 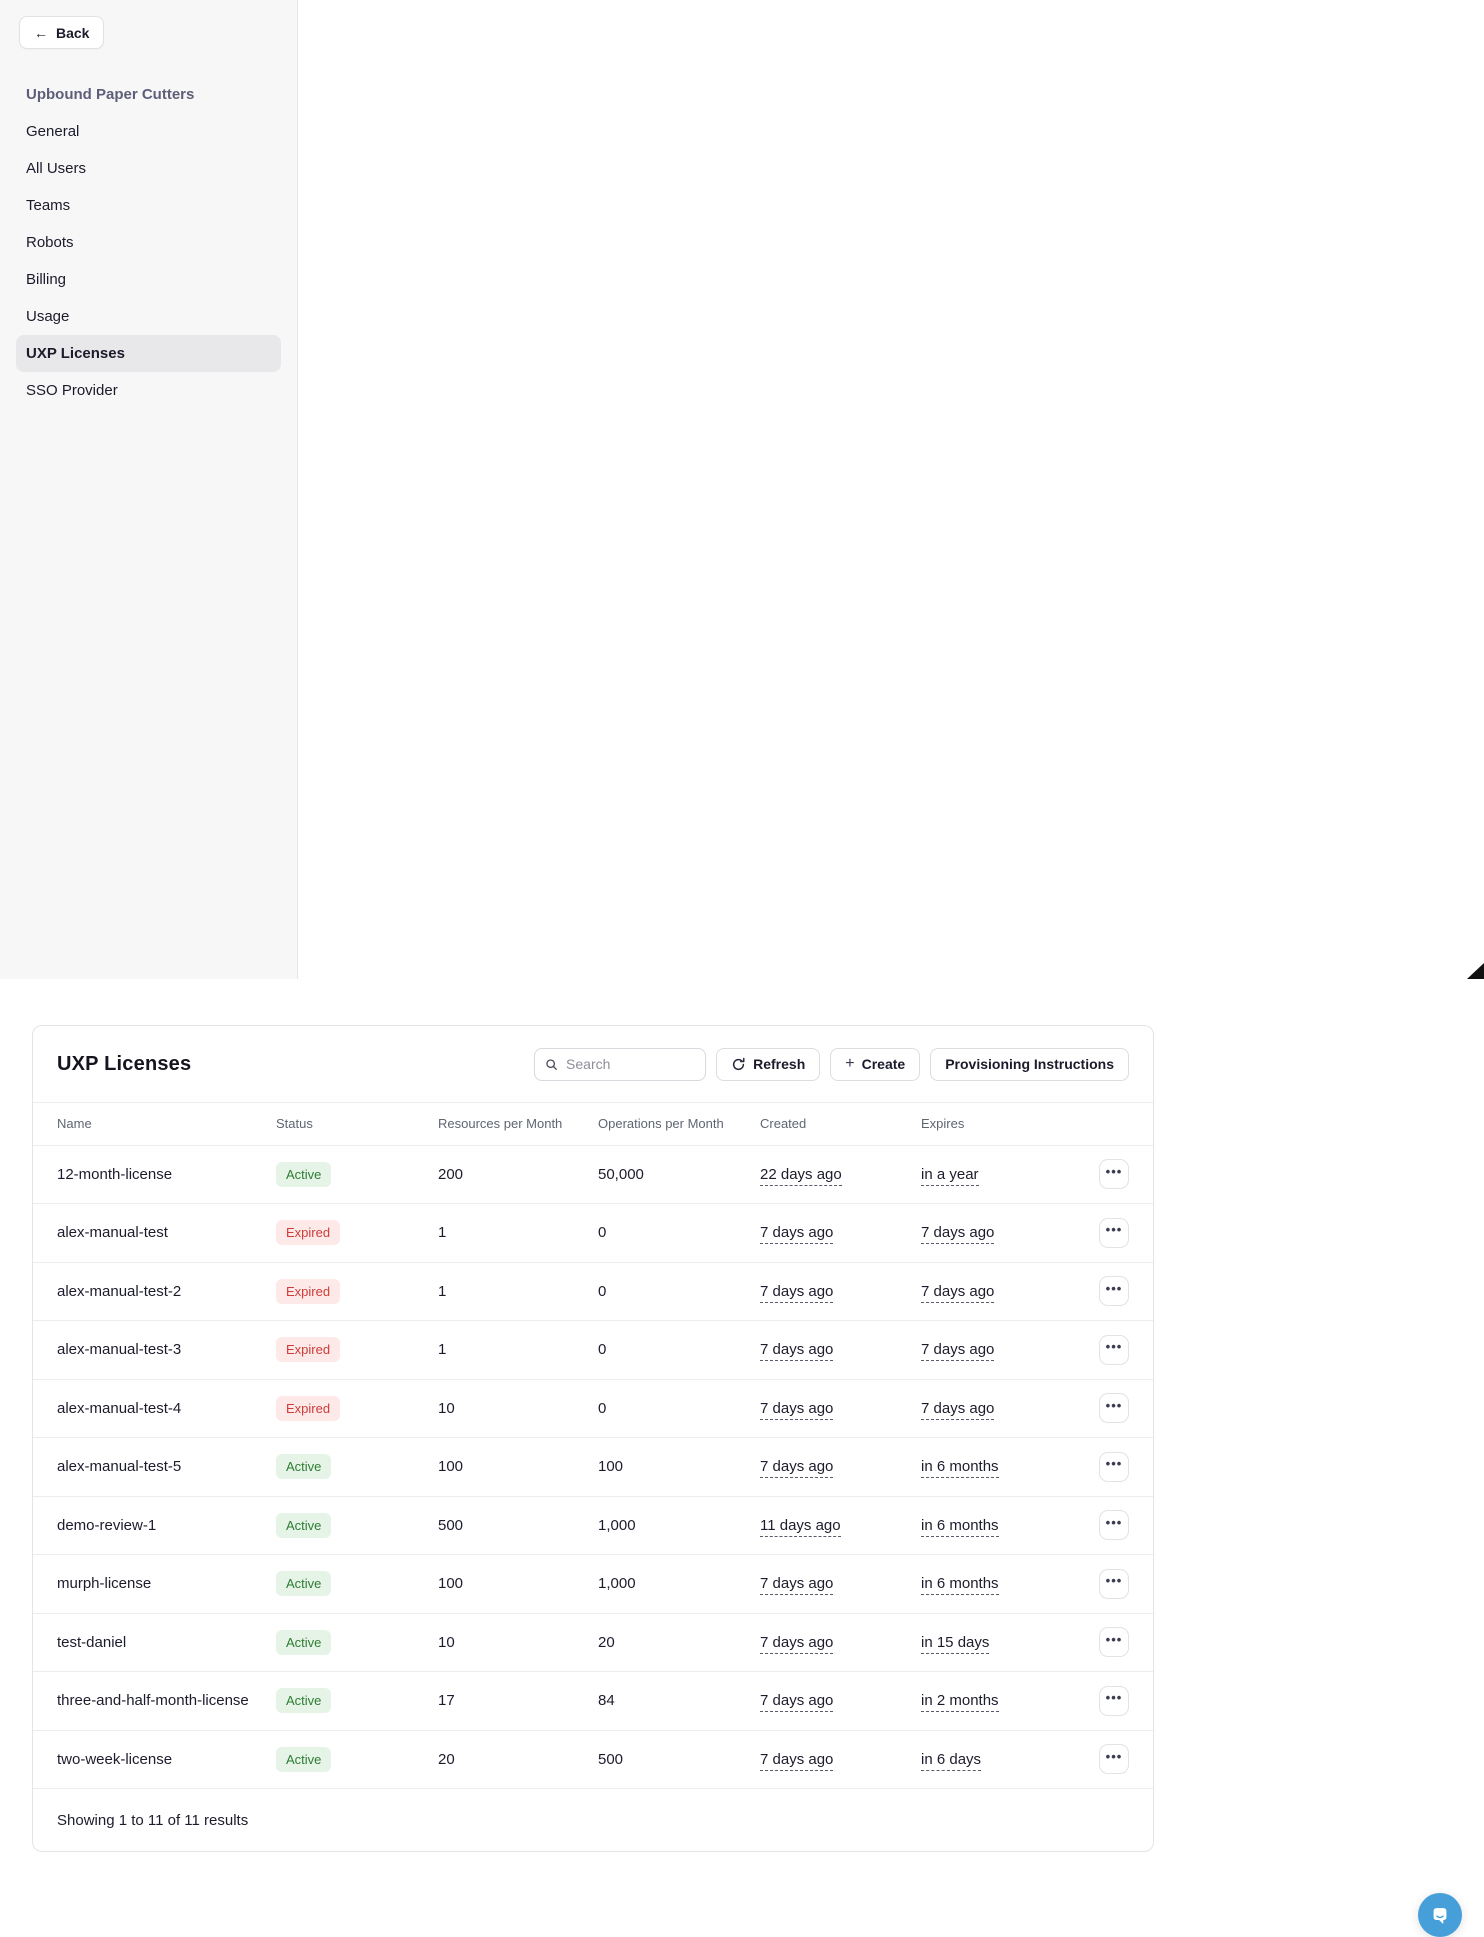 What do you see at coordinates (148, 131) in the screenshot?
I see `sidebar-item-general: General` at bounding box center [148, 131].